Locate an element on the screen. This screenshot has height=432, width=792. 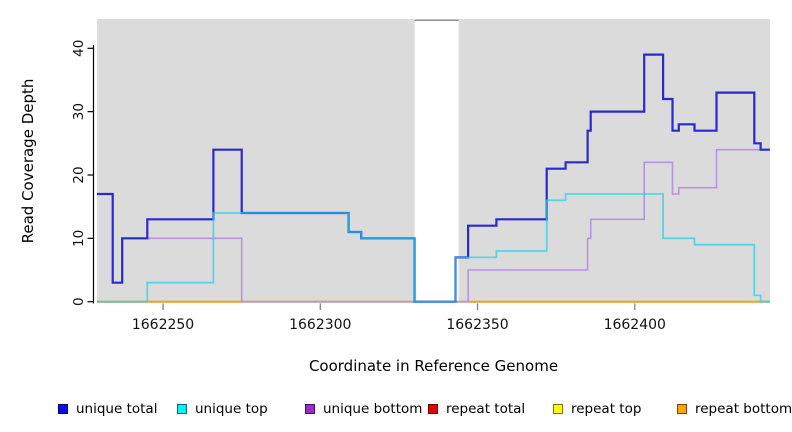
legend-label: unique bottom is located at coordinates (373, 409).